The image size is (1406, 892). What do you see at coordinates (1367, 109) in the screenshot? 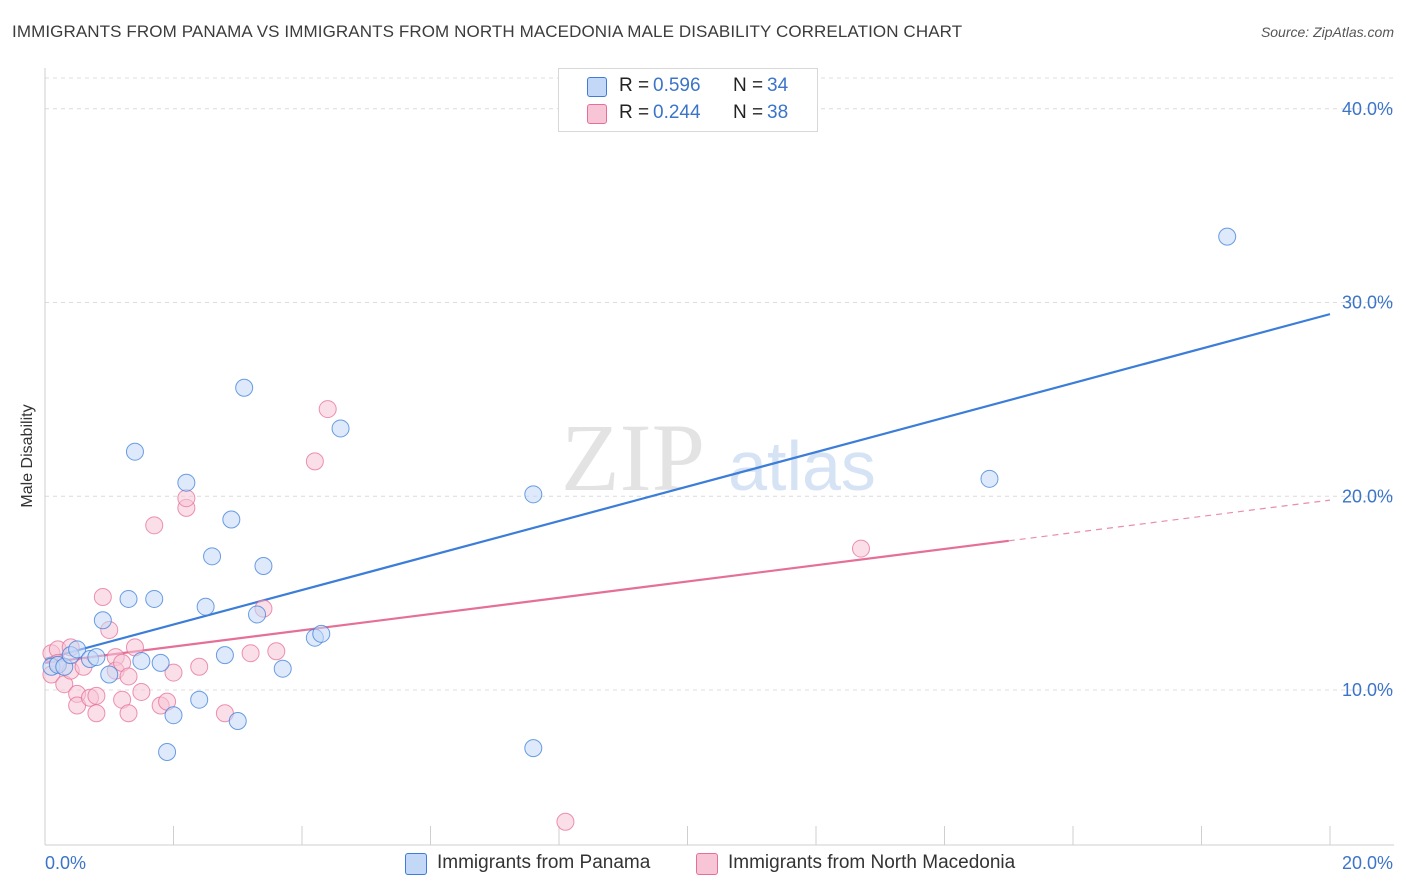
I see `y-tick-label: 40.0%` at bounding box center [1367, 109].